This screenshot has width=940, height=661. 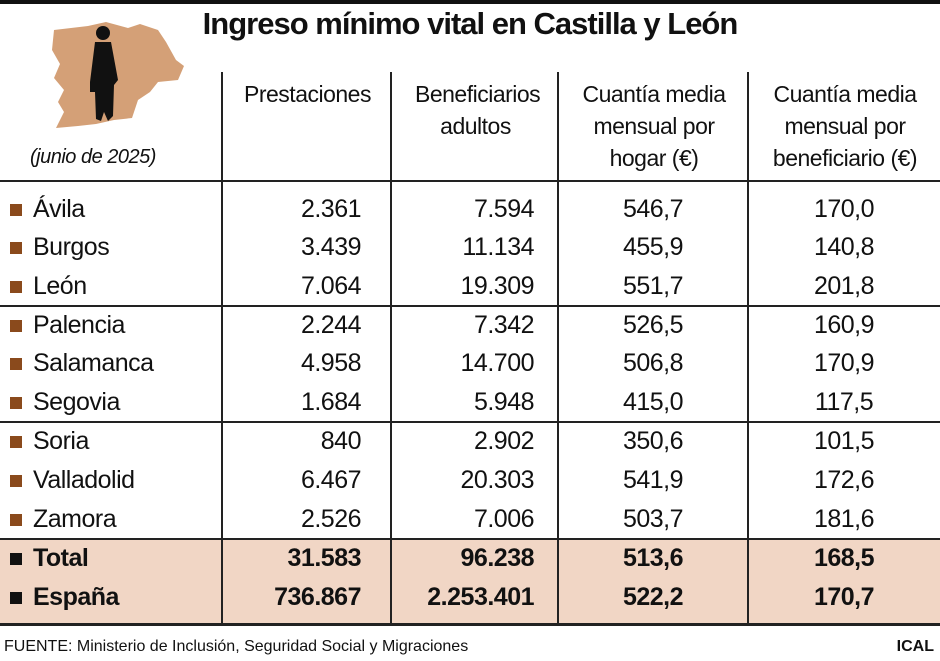 What do you see at coordinates (844, 441) in the screenshot?
I see `table-cell: 101,5` at bounding box center [844, 441].